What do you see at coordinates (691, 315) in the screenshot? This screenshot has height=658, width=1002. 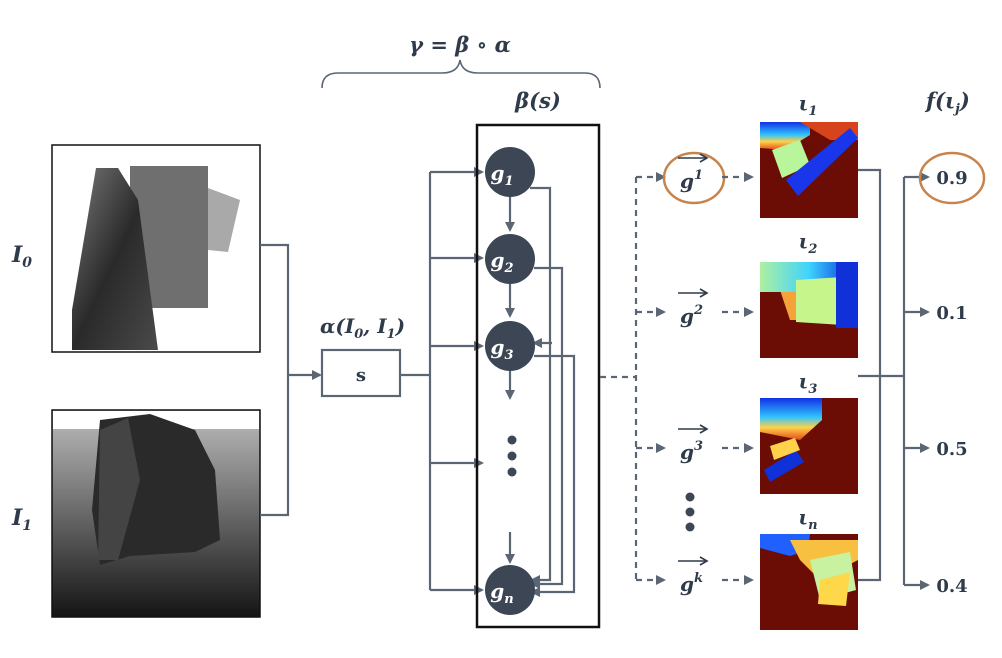 I see `svg-text: g2` at bounding box center [691, 315].